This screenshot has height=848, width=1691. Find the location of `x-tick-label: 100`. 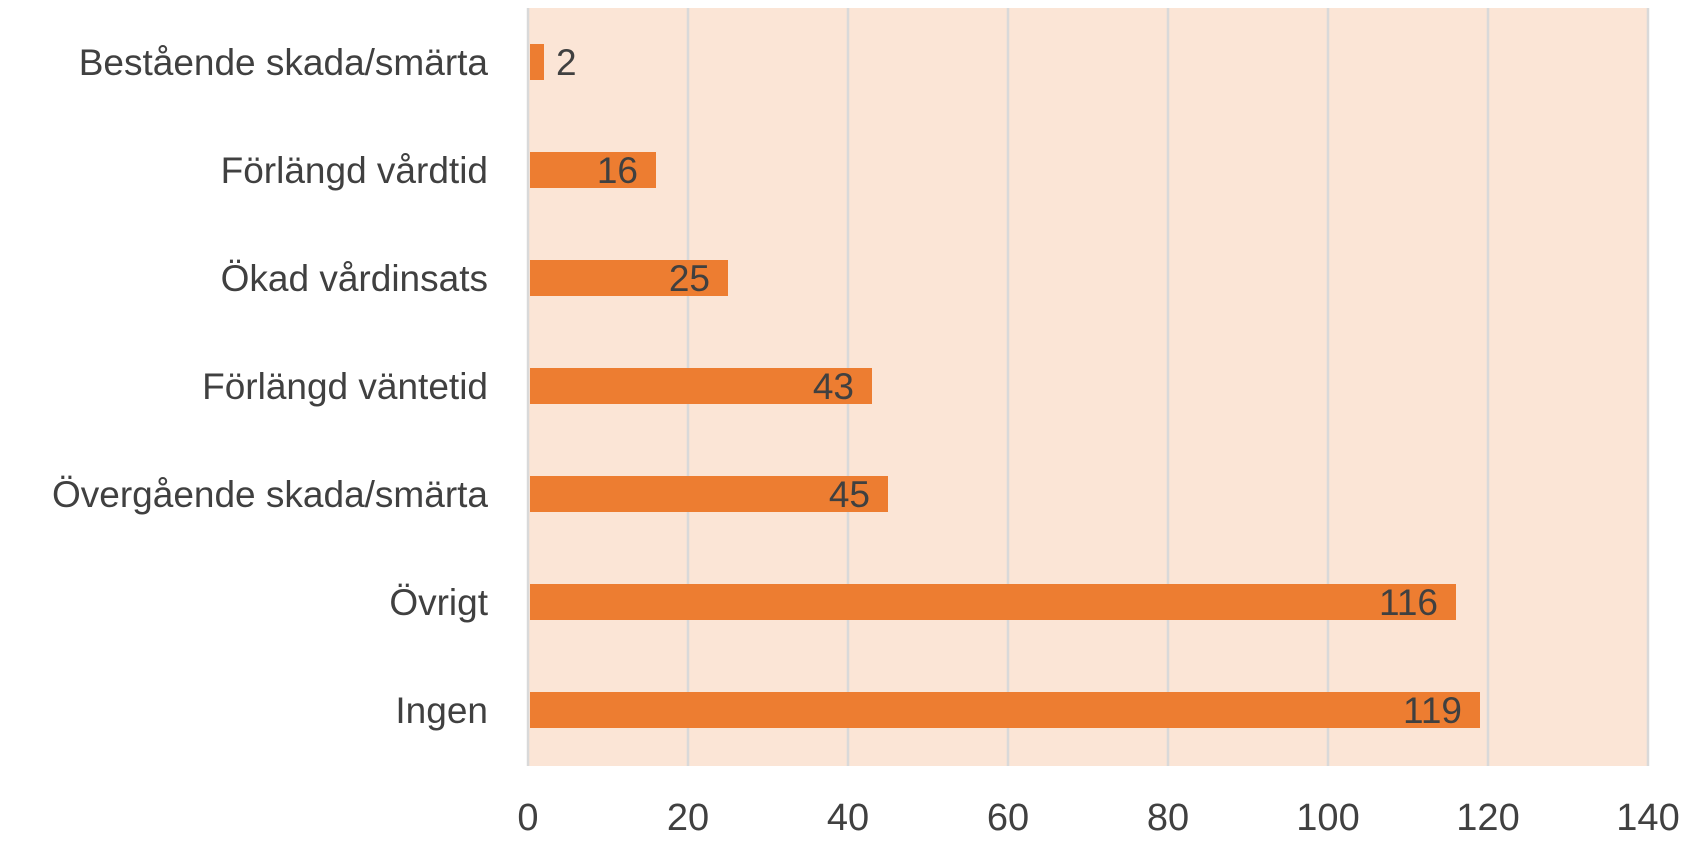

x-tick-label: 100 is located at coordinates (1327, 818).